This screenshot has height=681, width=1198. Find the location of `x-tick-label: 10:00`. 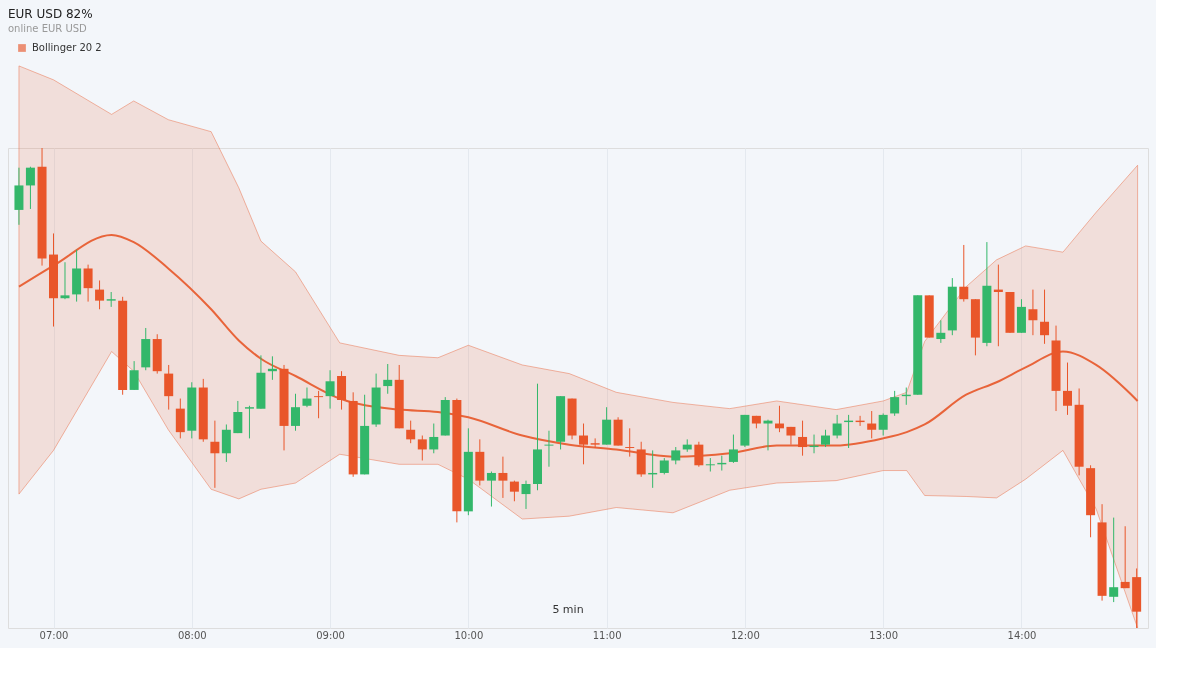

x-tick-label: 10:00 is located at coordinates (469, 635).